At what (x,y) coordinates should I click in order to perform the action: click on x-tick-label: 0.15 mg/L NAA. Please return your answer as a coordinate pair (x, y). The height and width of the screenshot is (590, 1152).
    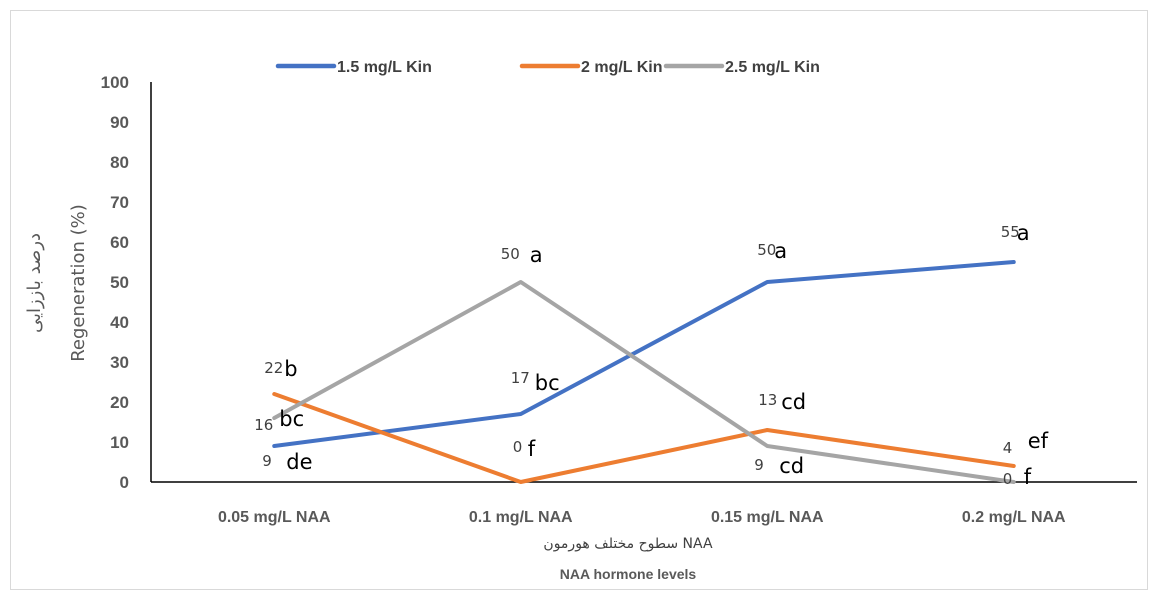
    Looking at the image, I should click on (767, 517).